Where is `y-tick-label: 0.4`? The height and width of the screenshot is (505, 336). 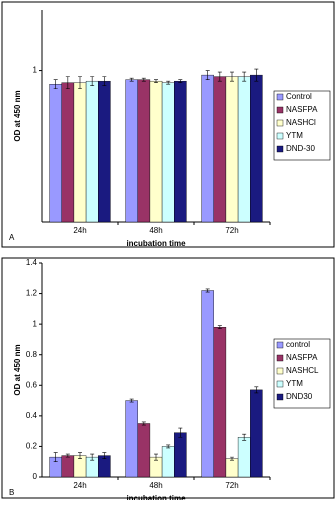 y-tick-label: 0.4 is located at coordinates (32, 415).